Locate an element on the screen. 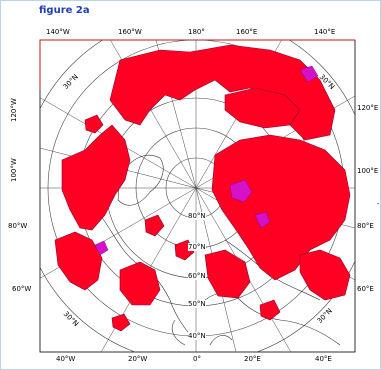  lon-label-top-5: 140°E is located at coordinates (325, 32).